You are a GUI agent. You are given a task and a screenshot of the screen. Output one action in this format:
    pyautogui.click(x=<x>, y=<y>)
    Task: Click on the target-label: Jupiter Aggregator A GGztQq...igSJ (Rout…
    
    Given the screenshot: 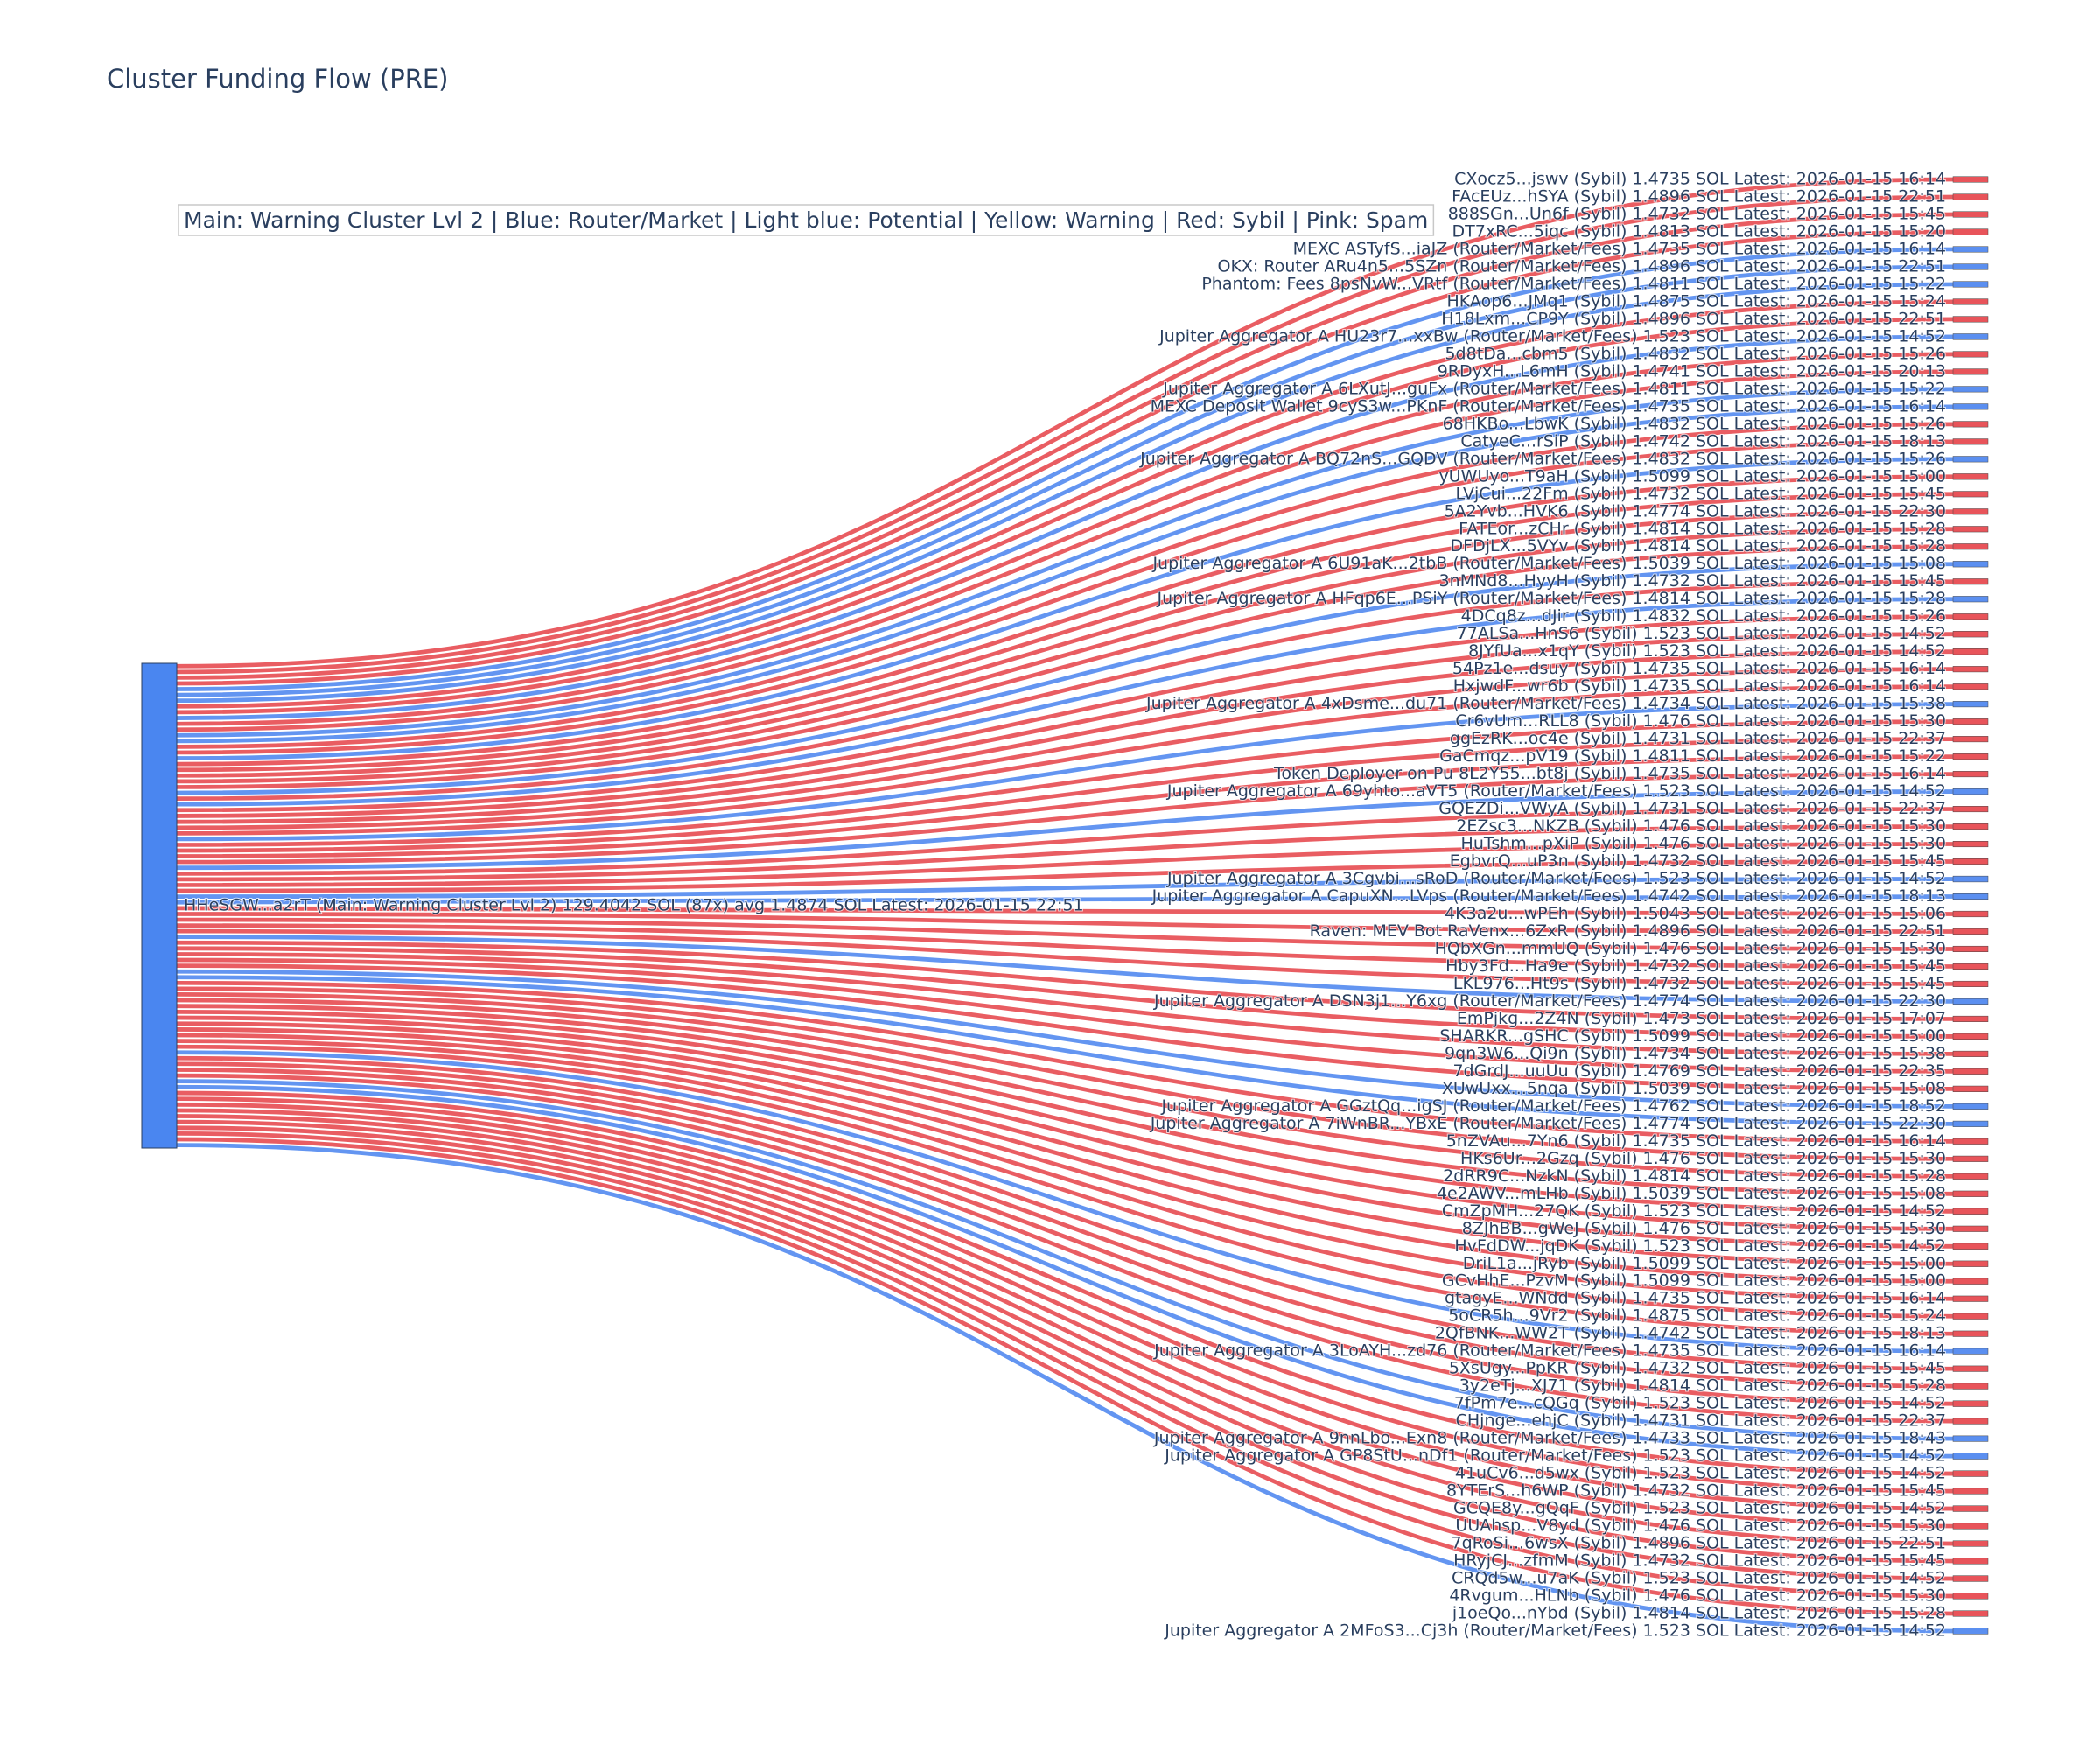 What is the action you would take?
    pyautogui.click(x=1553, y=1106)
    